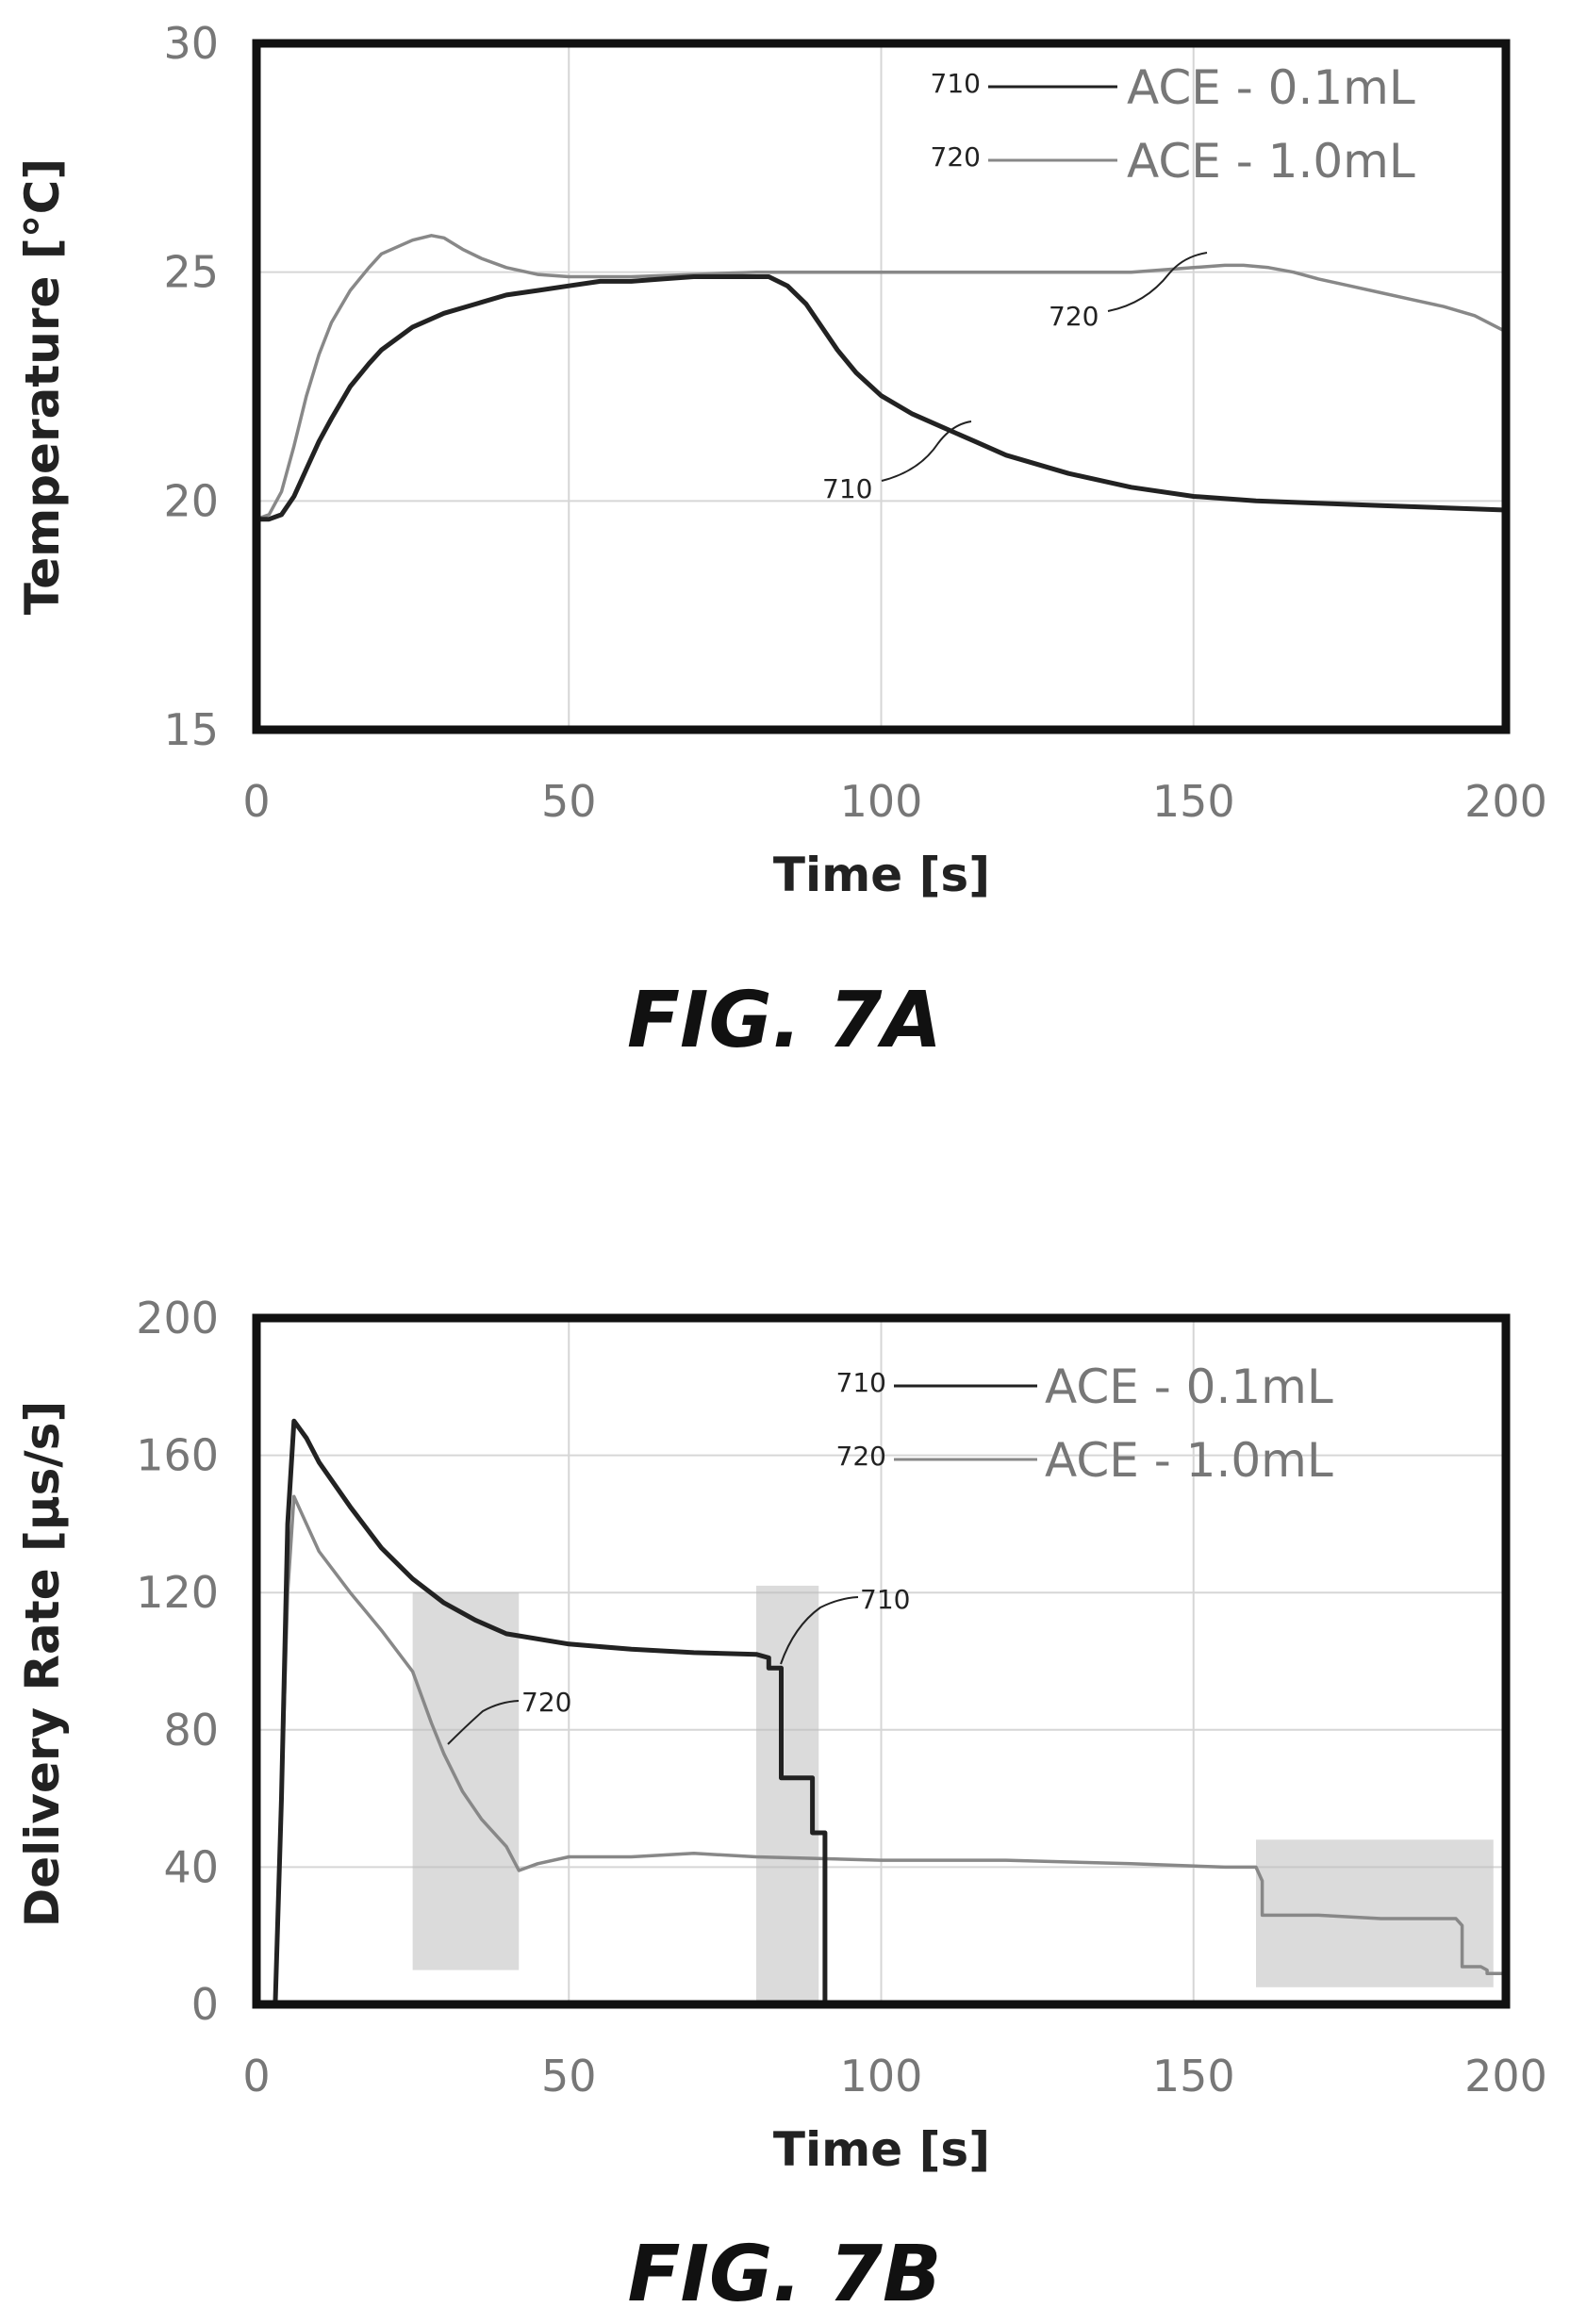 This screenshot has height=2324, width=1570. Describe the element at coordinates (191, 1866) in the screenshot. I see `y-tick-label: 40` at that location.